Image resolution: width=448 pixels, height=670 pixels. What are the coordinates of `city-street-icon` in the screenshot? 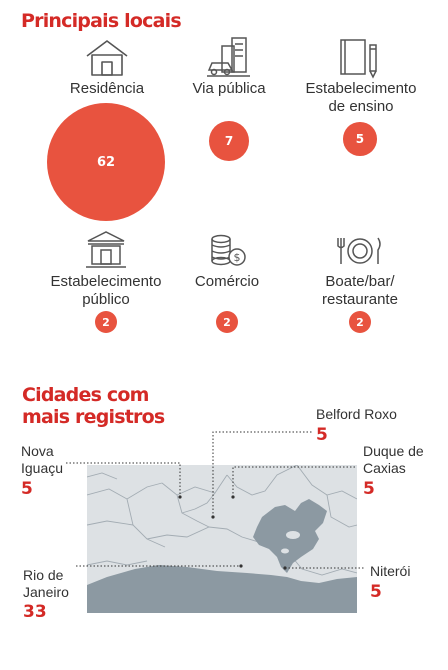 It's located at (228, 57).